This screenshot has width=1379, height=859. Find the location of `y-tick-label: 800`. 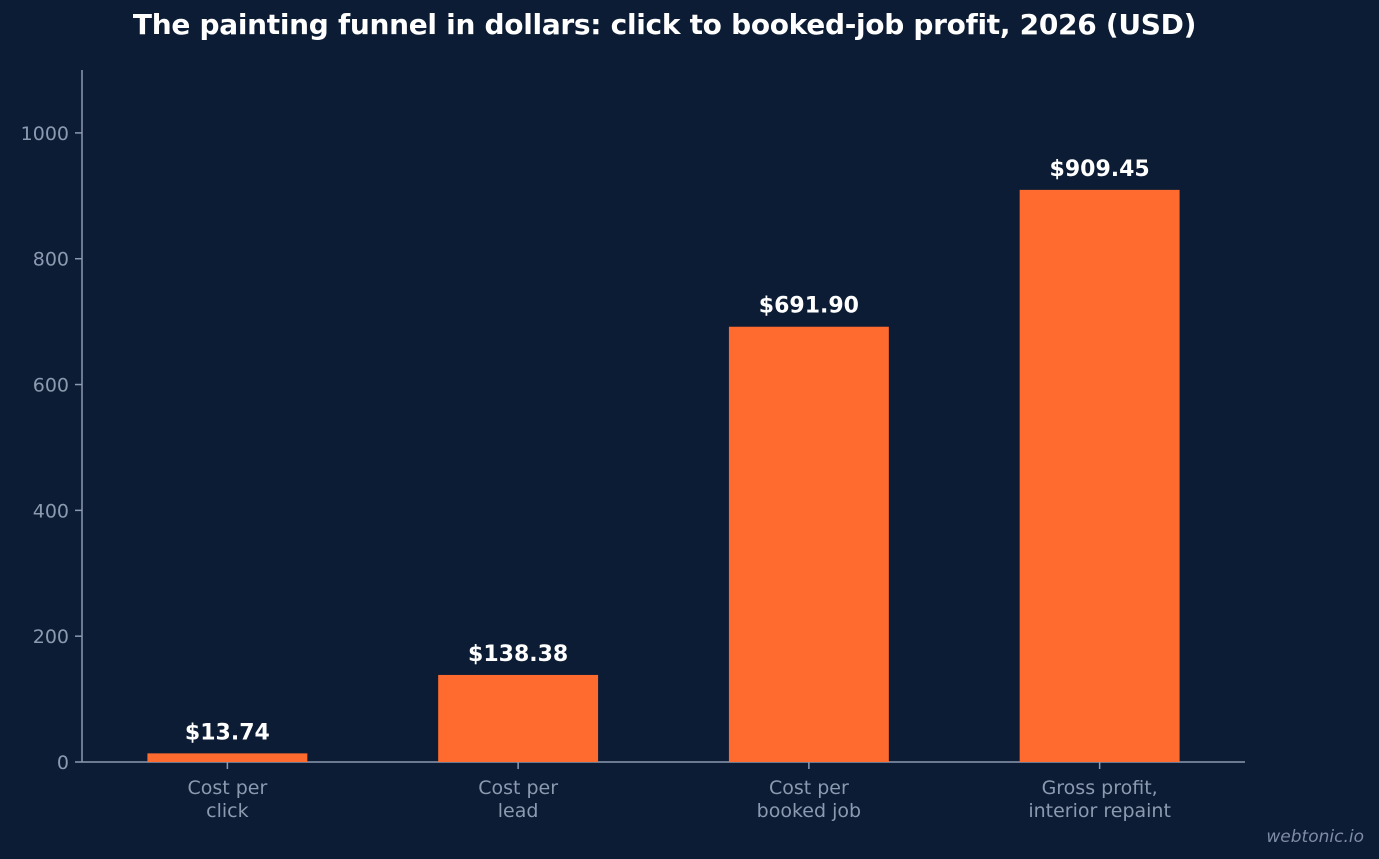

y-tick-label: 800 is located at coordinates (51, 260).